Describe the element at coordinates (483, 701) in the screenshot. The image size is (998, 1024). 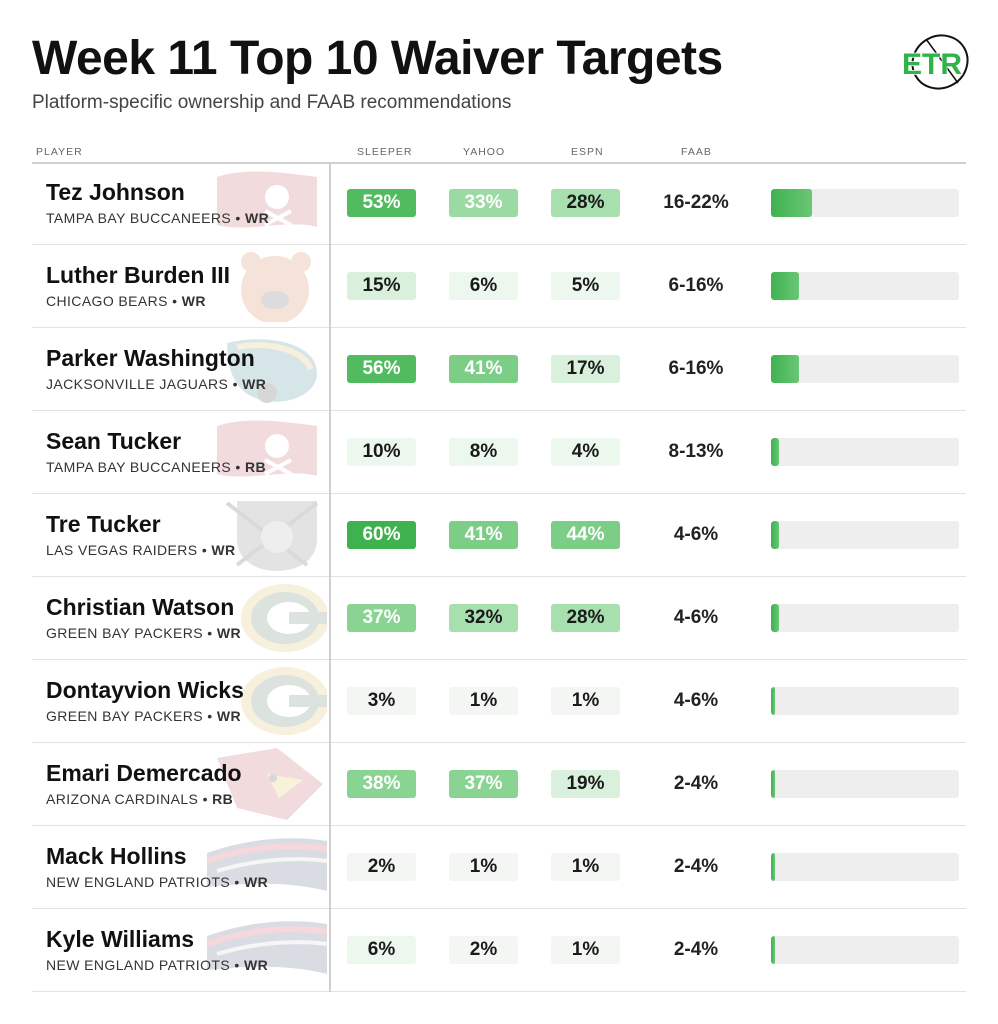
I see `yahoo-ownership: 1%` at that location.